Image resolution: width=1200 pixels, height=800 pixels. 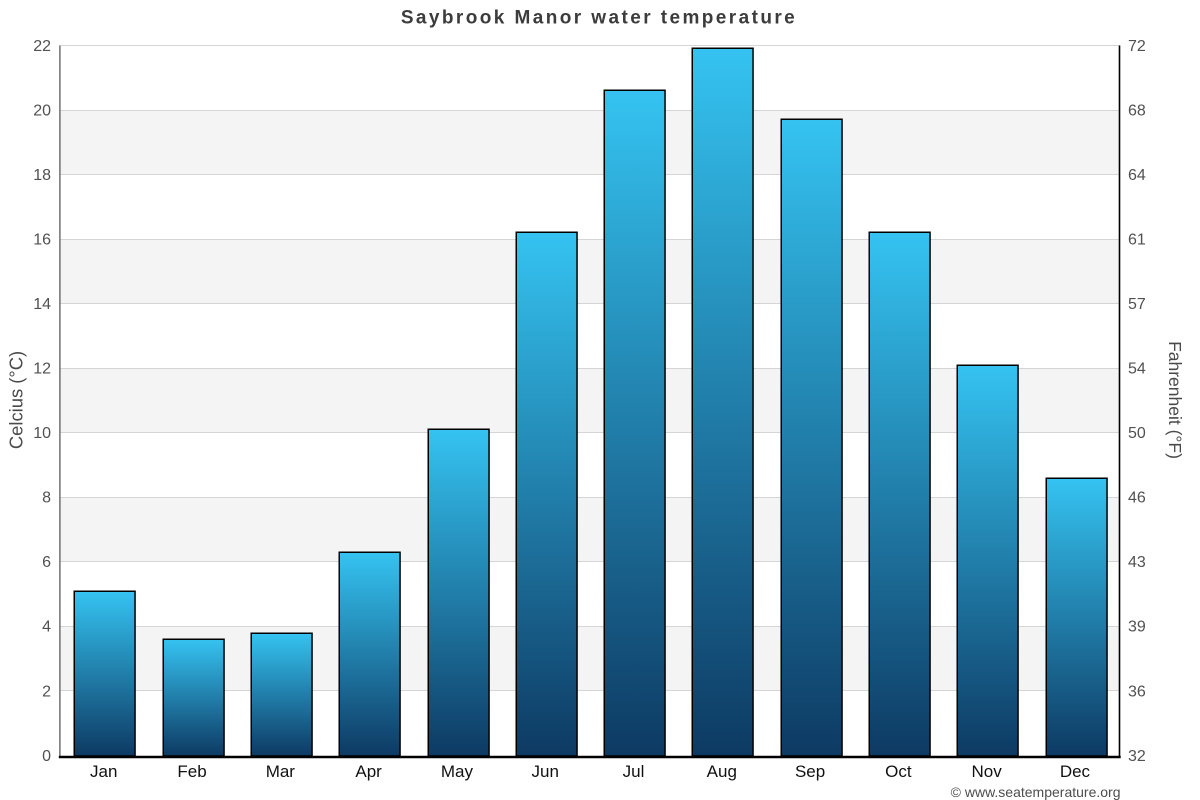 I want to click on svg-text: 50, so click(x=1137, y=433).